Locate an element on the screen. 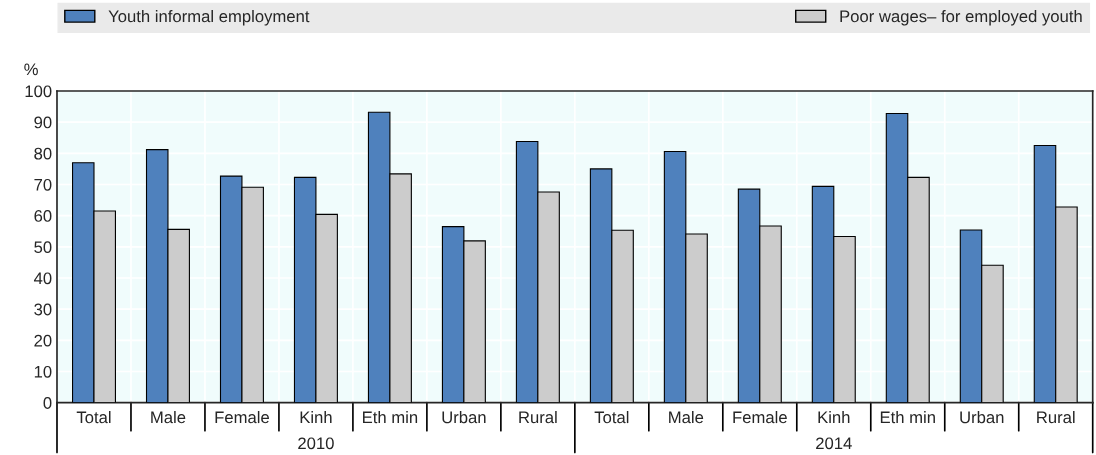 The image size is (1096, 455). y-tick-label: 0 is located at coordinates (47, 403).